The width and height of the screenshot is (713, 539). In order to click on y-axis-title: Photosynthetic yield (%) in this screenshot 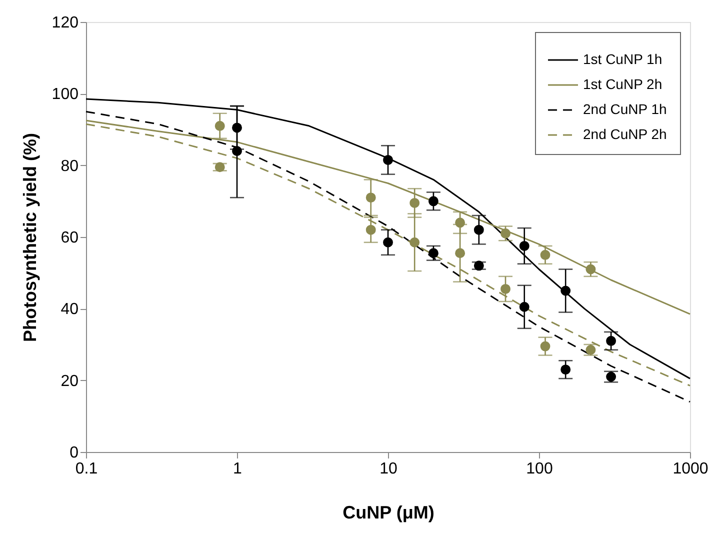, I will do `click(30, 237)`.